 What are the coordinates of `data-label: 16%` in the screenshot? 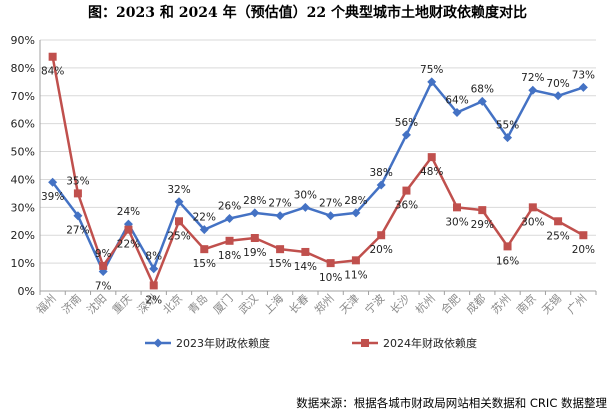 It's located at (507, 261).